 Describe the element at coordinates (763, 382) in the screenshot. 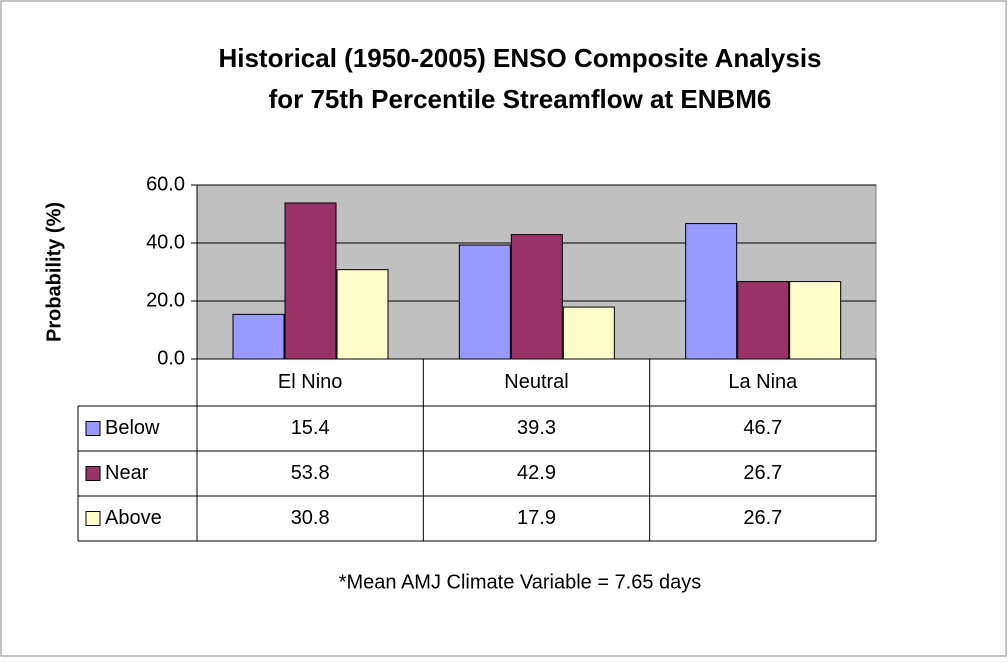

I see `x-tick-label: La Nina` at that location.